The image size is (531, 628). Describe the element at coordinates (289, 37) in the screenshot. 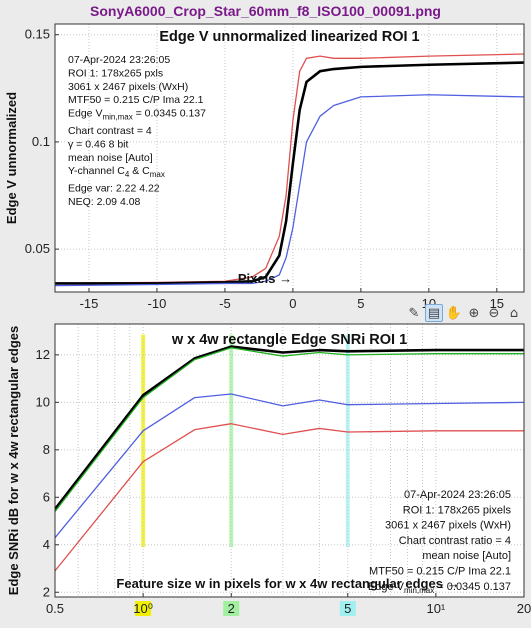

I see `chart-title: Edge V unnormalized linearized ROI 1` at that location.